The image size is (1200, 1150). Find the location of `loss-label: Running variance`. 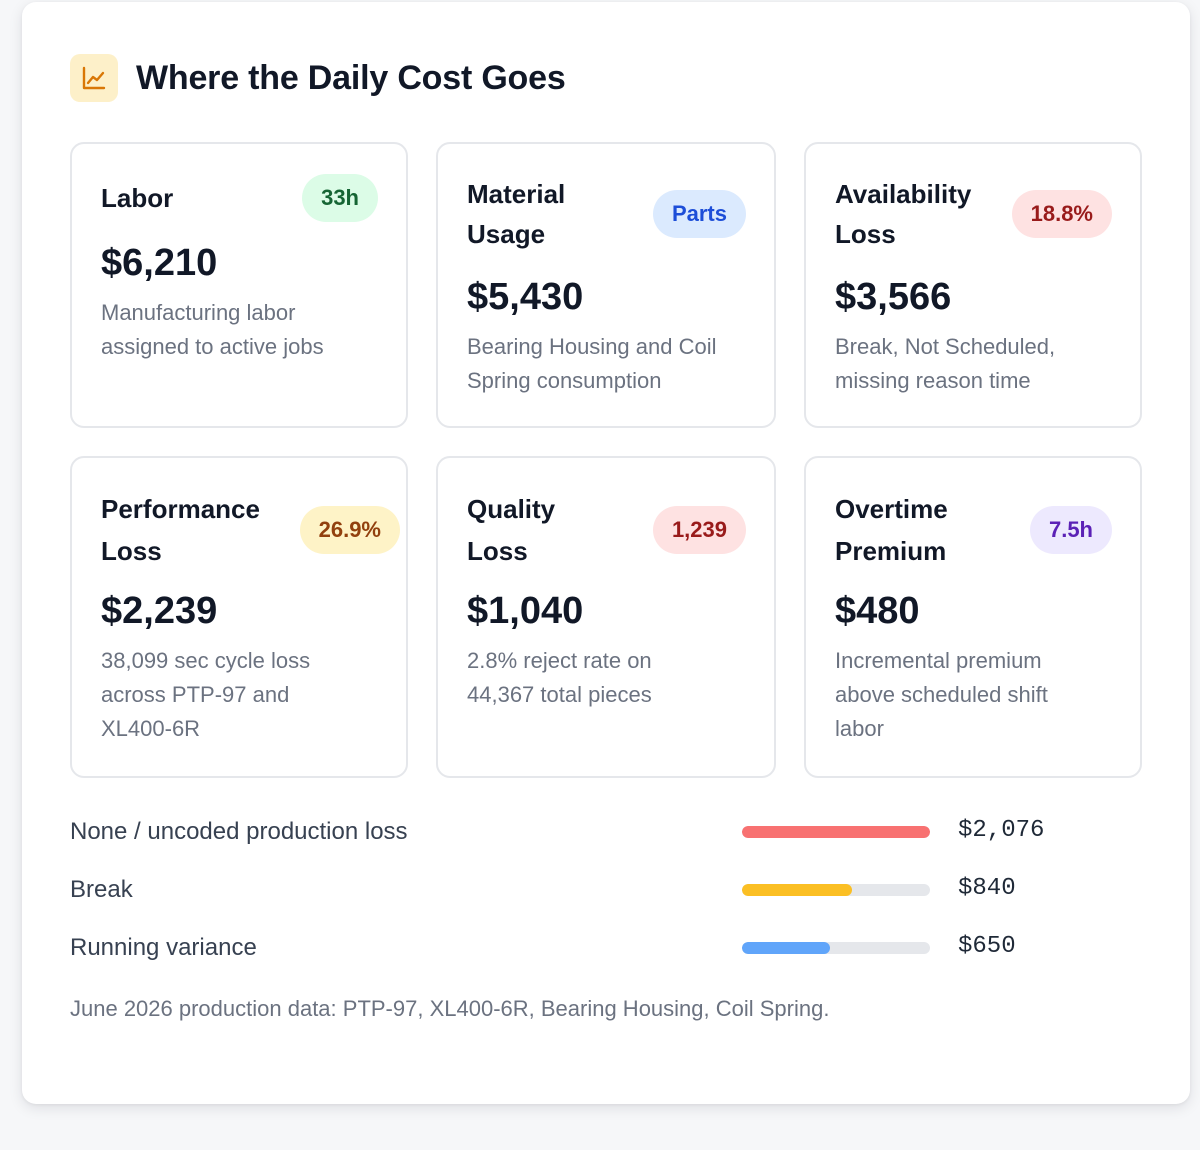

loss-label: Running variance is located at coordinates (163, 947).